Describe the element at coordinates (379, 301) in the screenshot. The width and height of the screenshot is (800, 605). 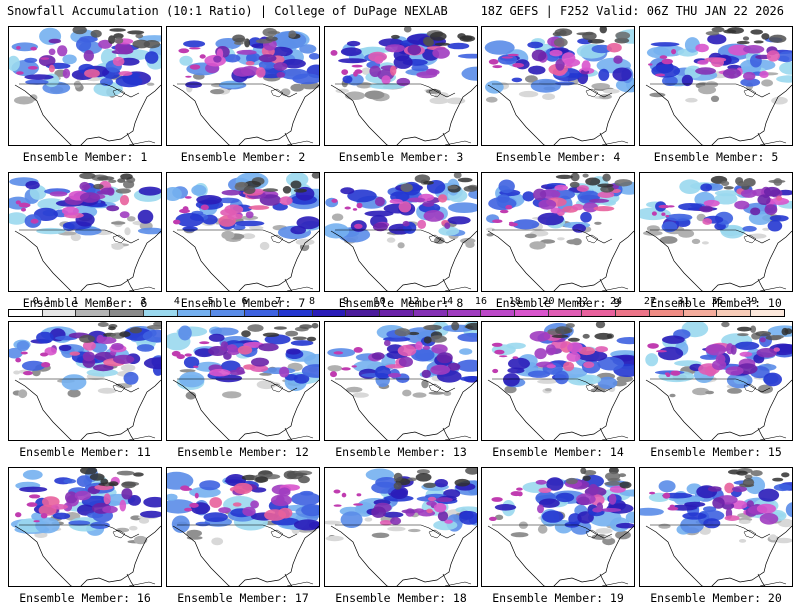
I see `colorbar-tick-label: 10` at that location.